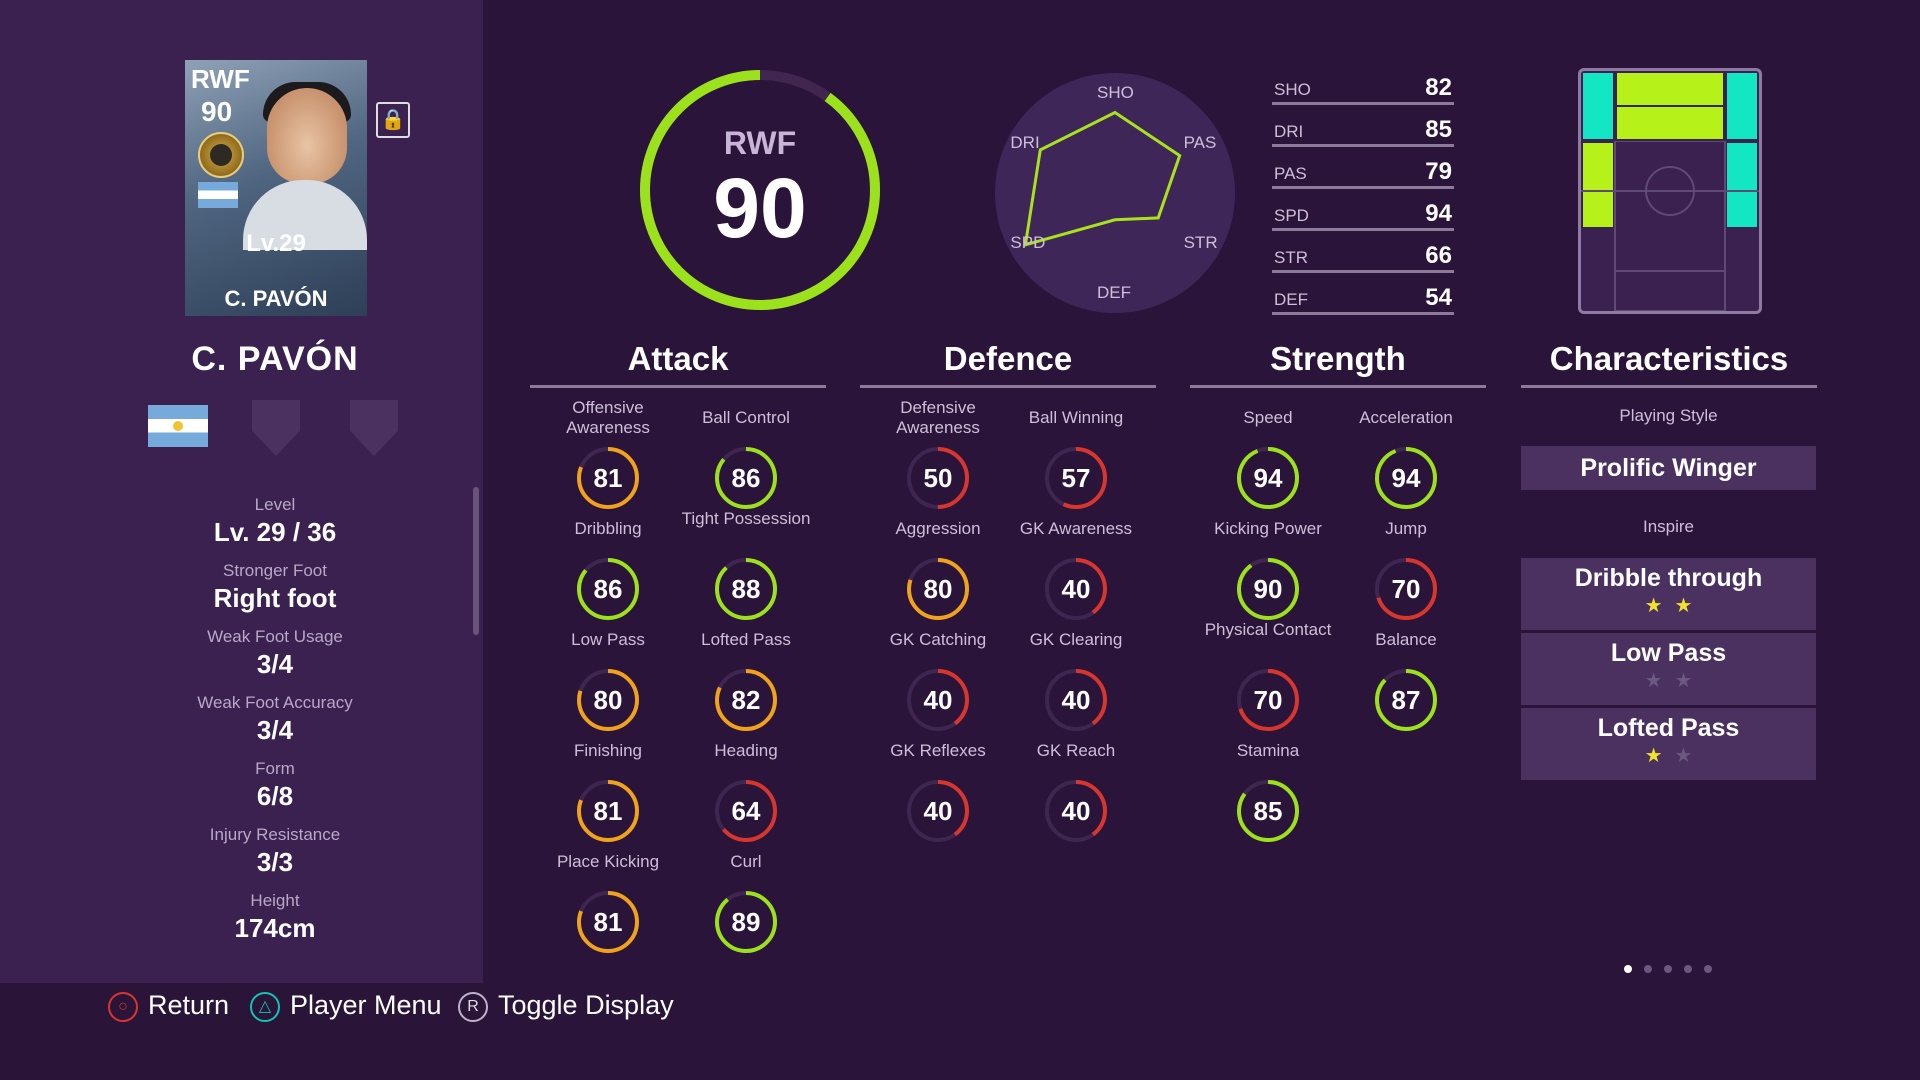 Image resolution: width=1920 pixels, height=1080 pixels. What do you see at coordinates (608, 528) in the screenshot?
I see `attack-attr-label: Dribbling` at bounding box center [608, 528].